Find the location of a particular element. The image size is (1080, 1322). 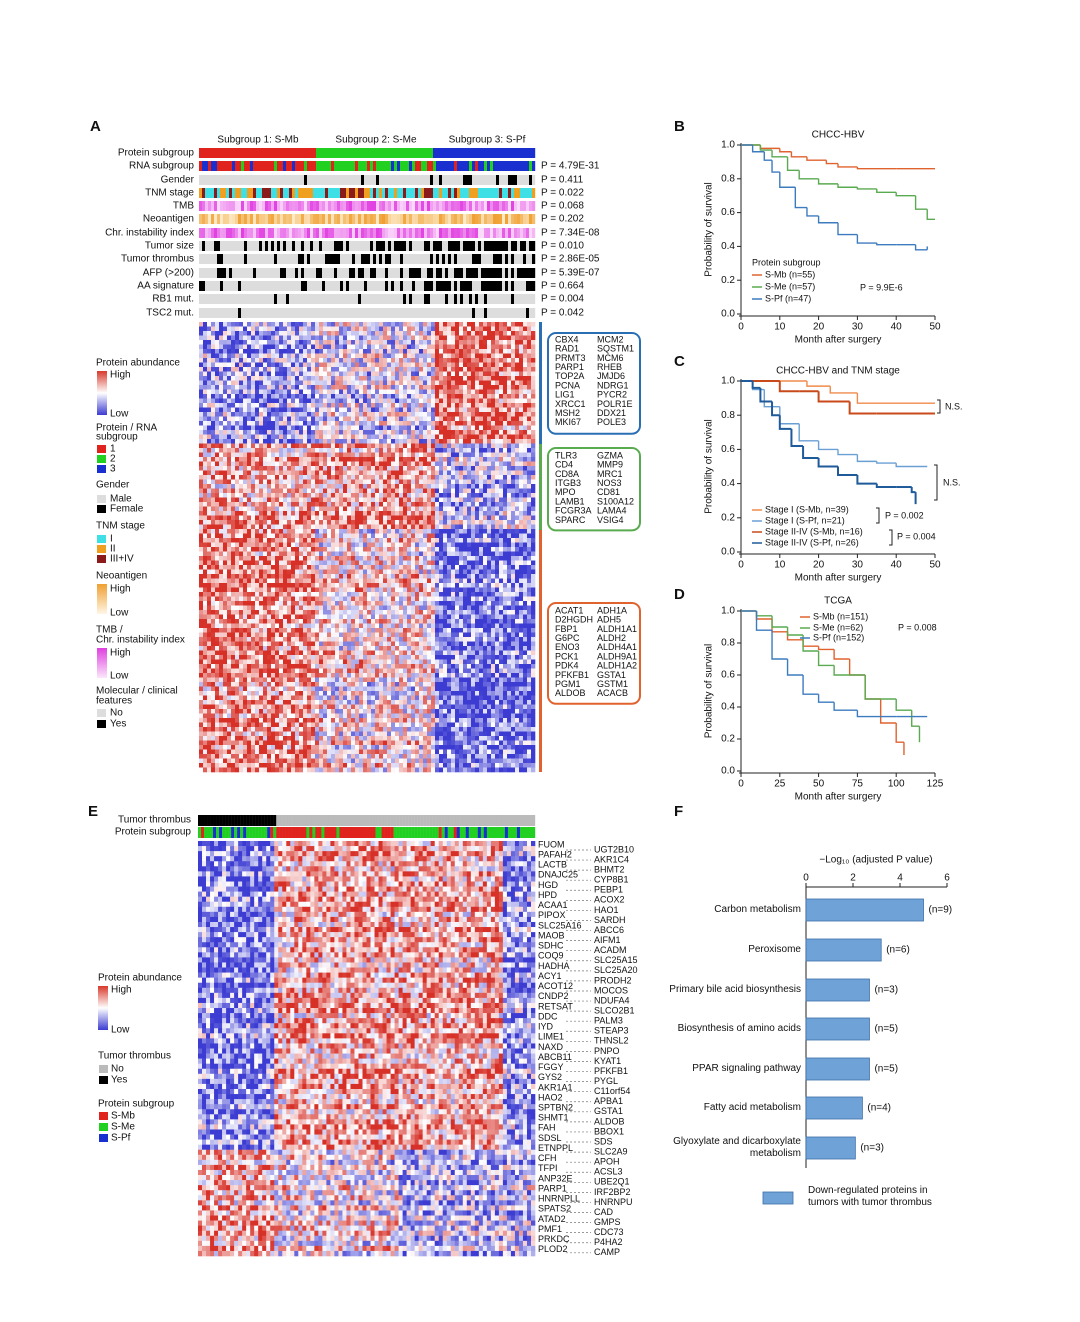

annotation-track is located at coordinates (367, 180).